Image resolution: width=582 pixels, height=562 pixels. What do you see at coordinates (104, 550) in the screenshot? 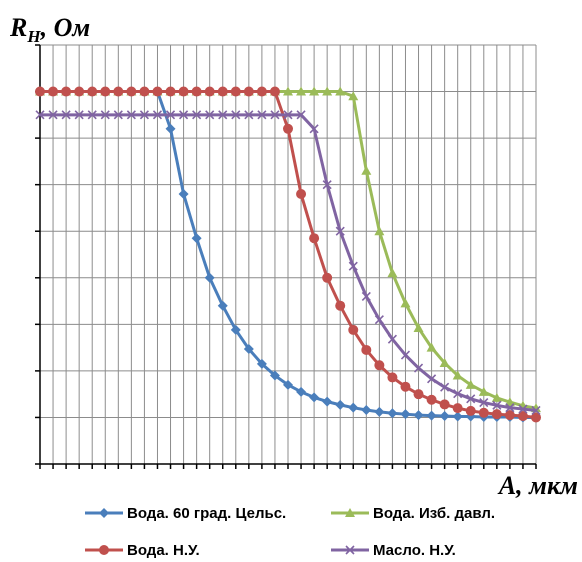
I see `legend-marker` at bounding box center [104, 550].